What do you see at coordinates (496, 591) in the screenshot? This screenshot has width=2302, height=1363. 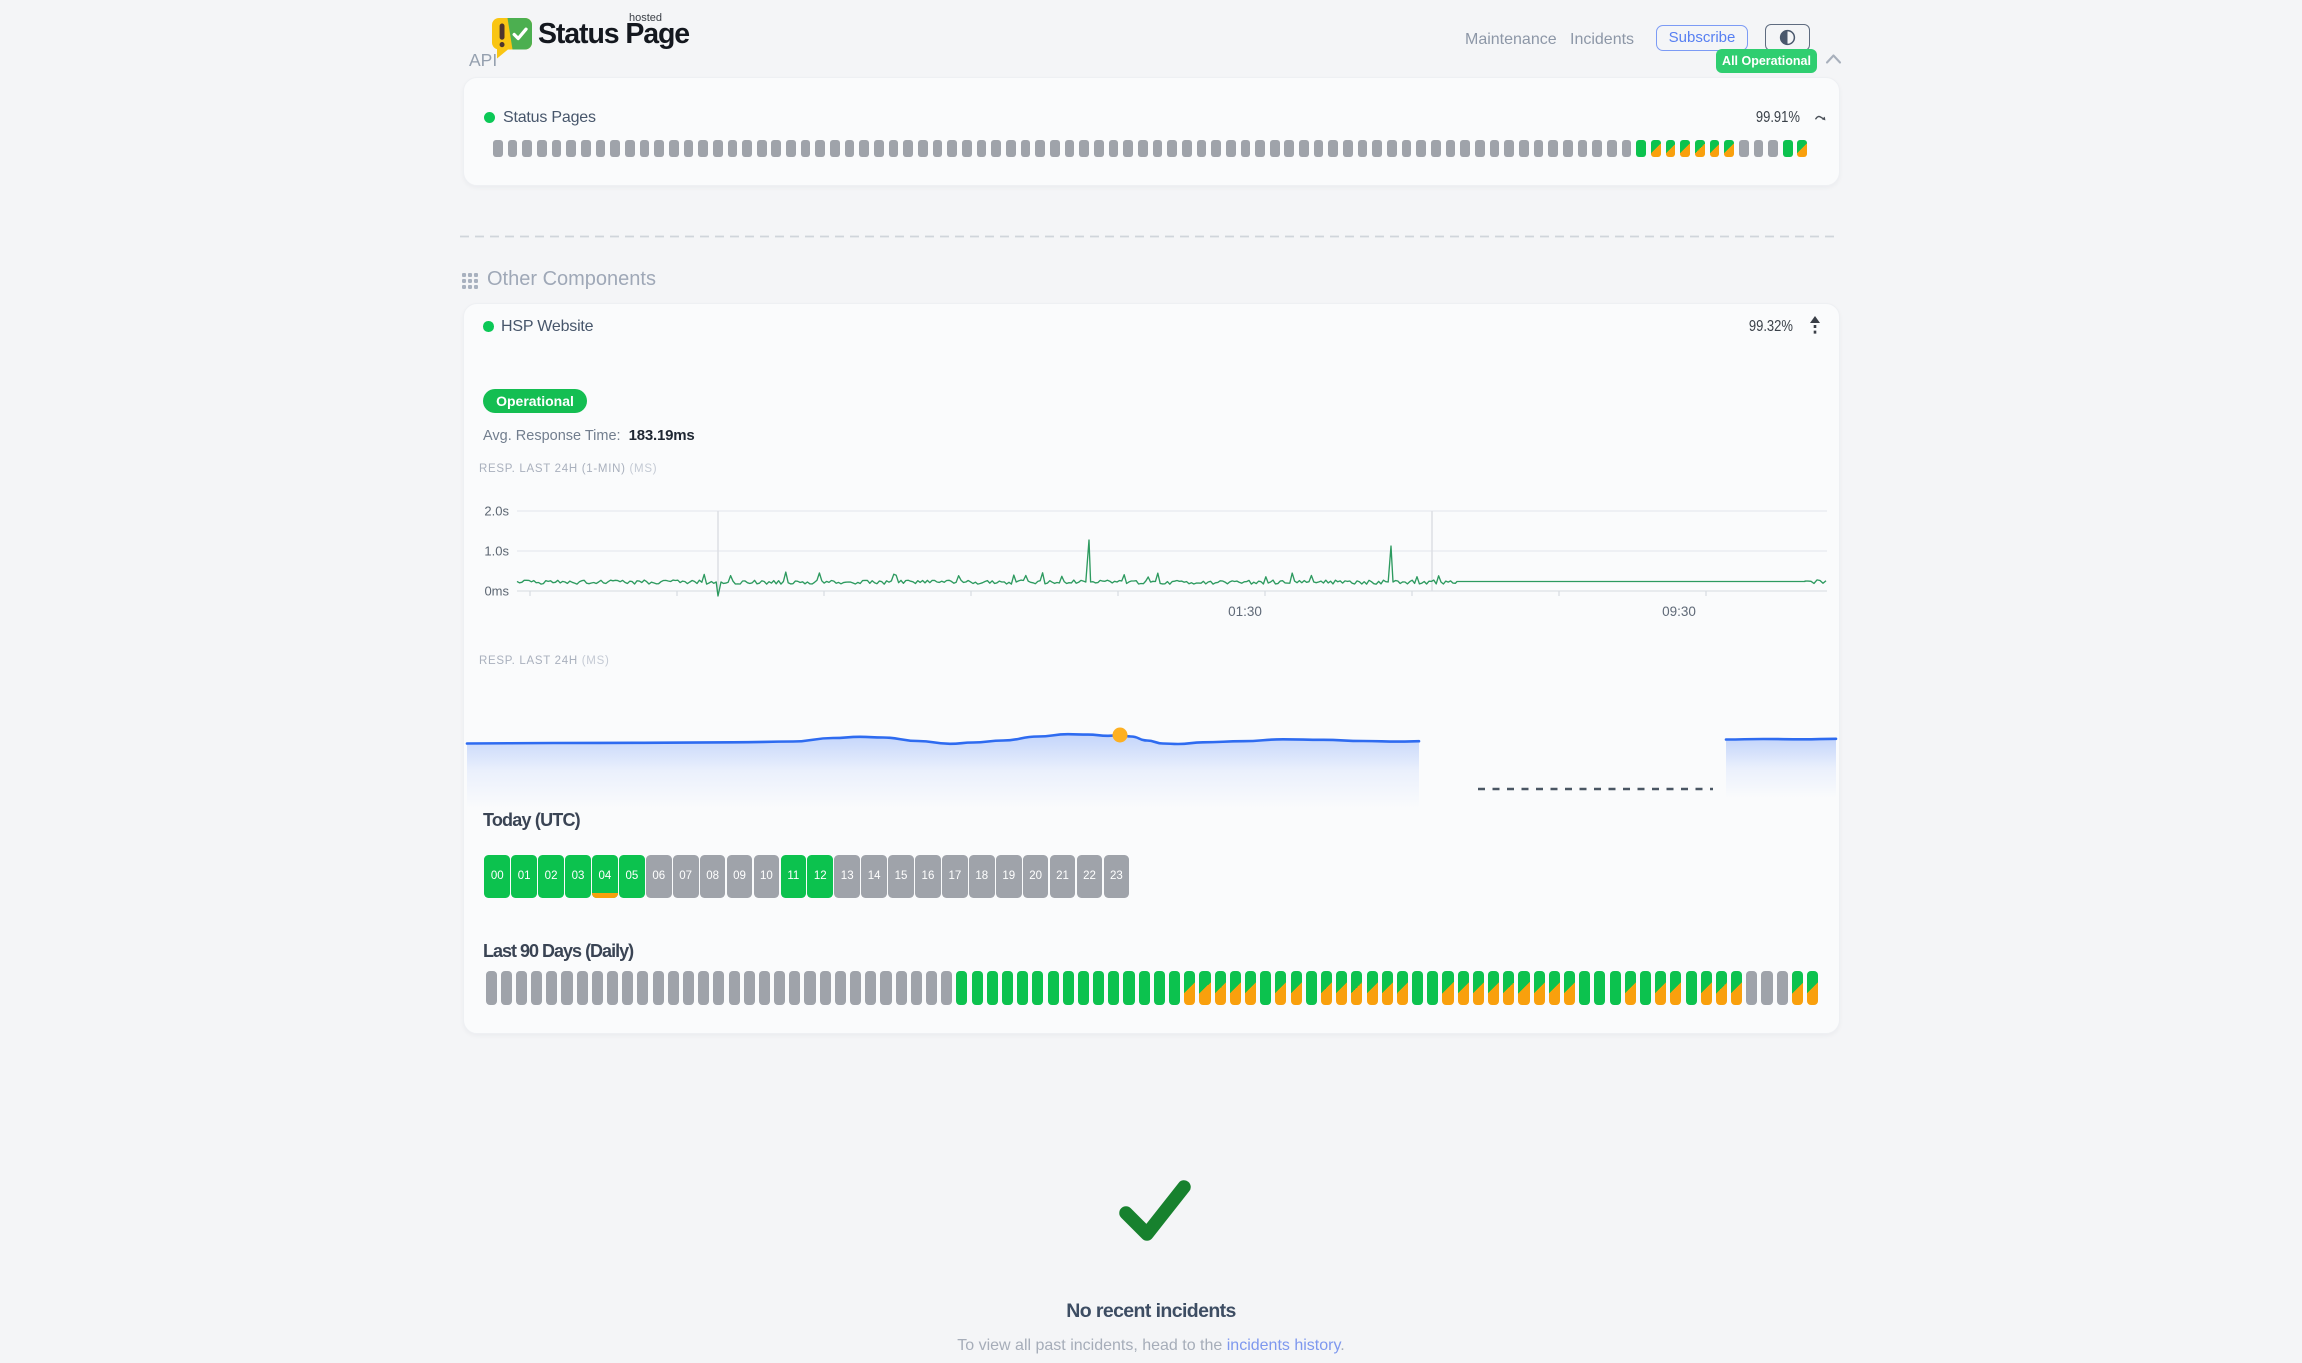 I see `svg-text: 0ms` at bounding box center [496, 591].